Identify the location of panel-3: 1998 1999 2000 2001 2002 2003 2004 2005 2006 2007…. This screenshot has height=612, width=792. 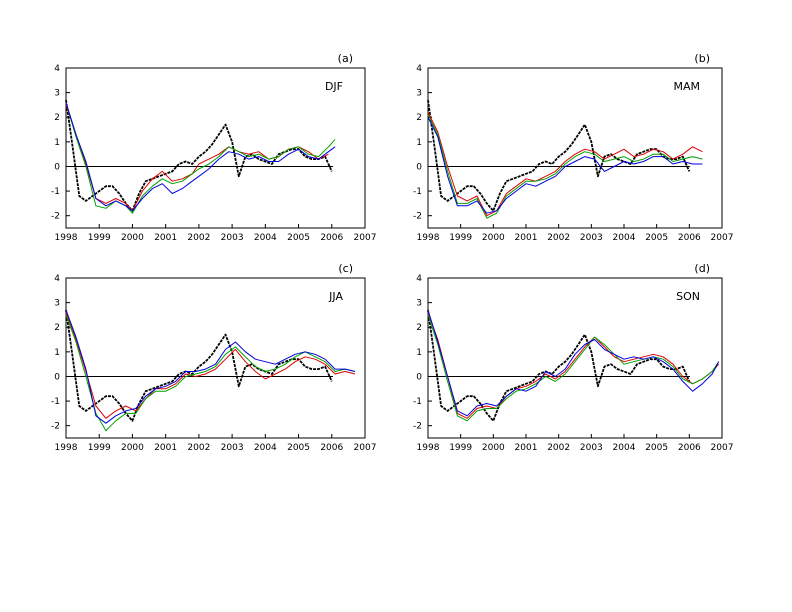
(213, 357).